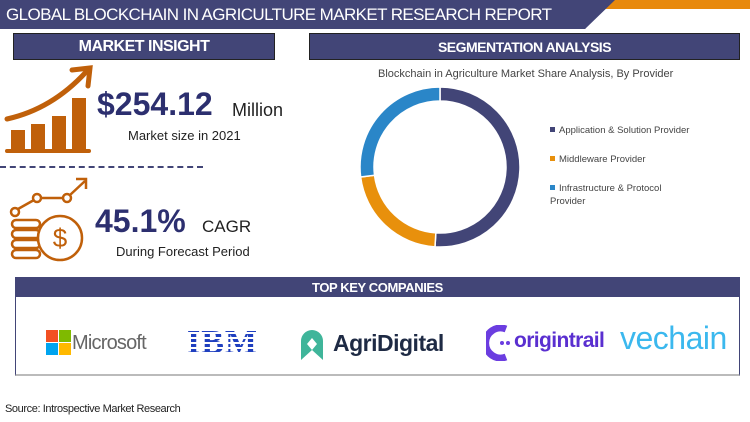  What do you see at coordinates (48, 109) in the screenshot?
I see `growth-chart-icon` at bounding box center [48, 109].